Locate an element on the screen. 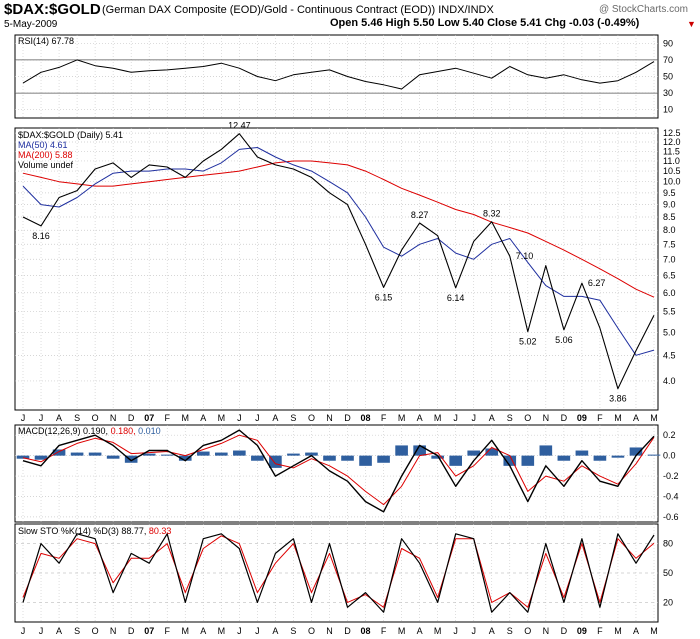 The width and height of the screenshot is (700, 639). price-legend-item: Volume undef is located at coordinates (46, 165).